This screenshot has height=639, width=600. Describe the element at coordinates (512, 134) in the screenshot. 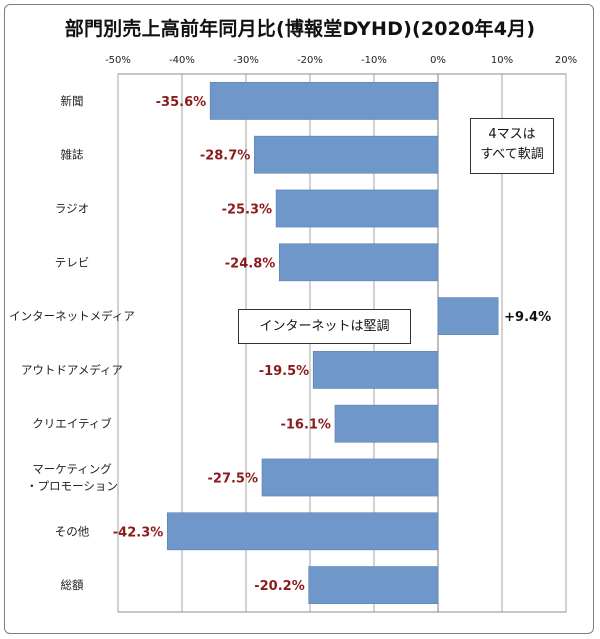

I see `annotation-4mass-line1: 4マスは` at that location.